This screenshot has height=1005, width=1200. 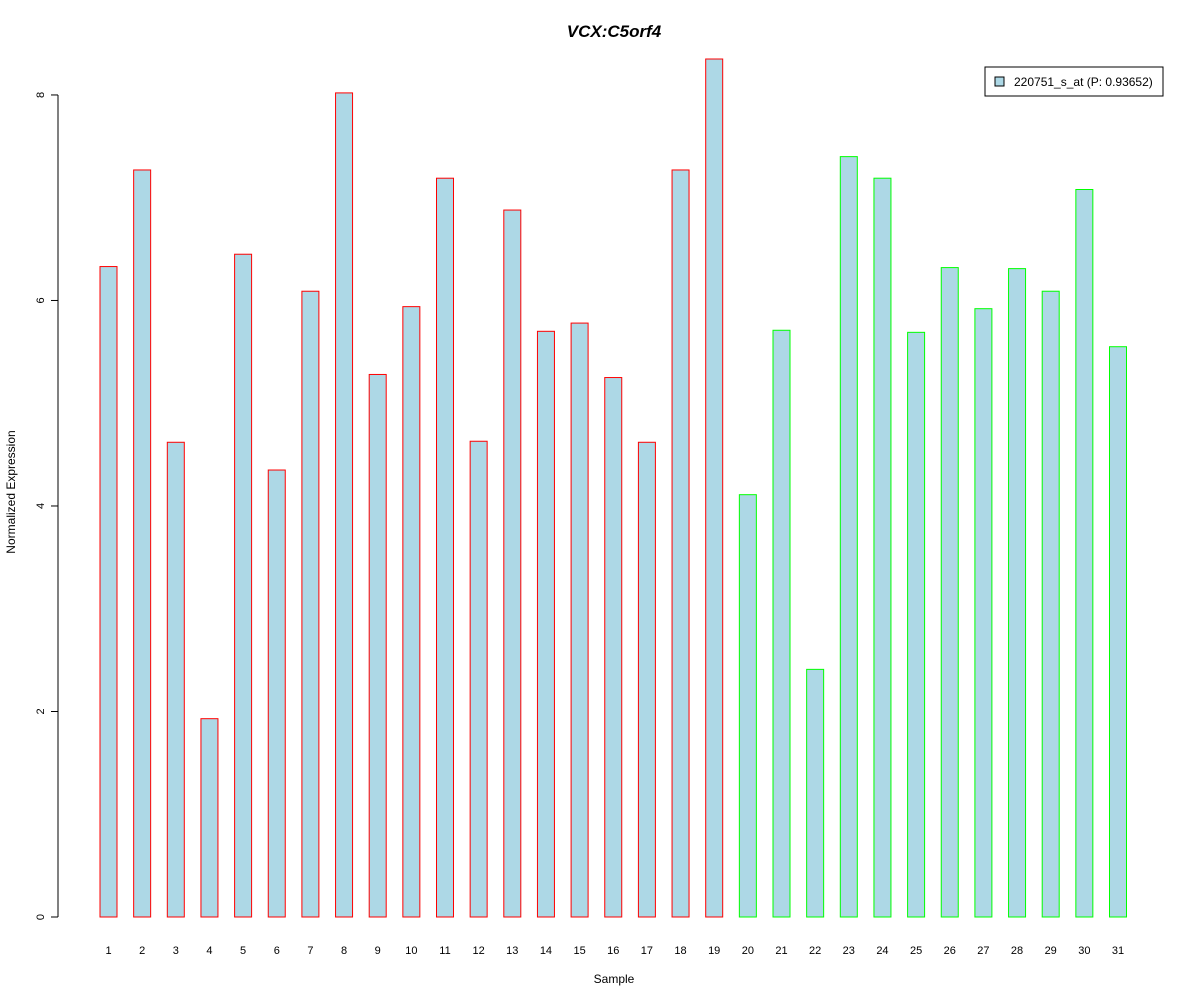 What do you see at coordinates (411, 951) in the screenshot?
I see `x-tick-label: 10` at bounding box center [411, 951].